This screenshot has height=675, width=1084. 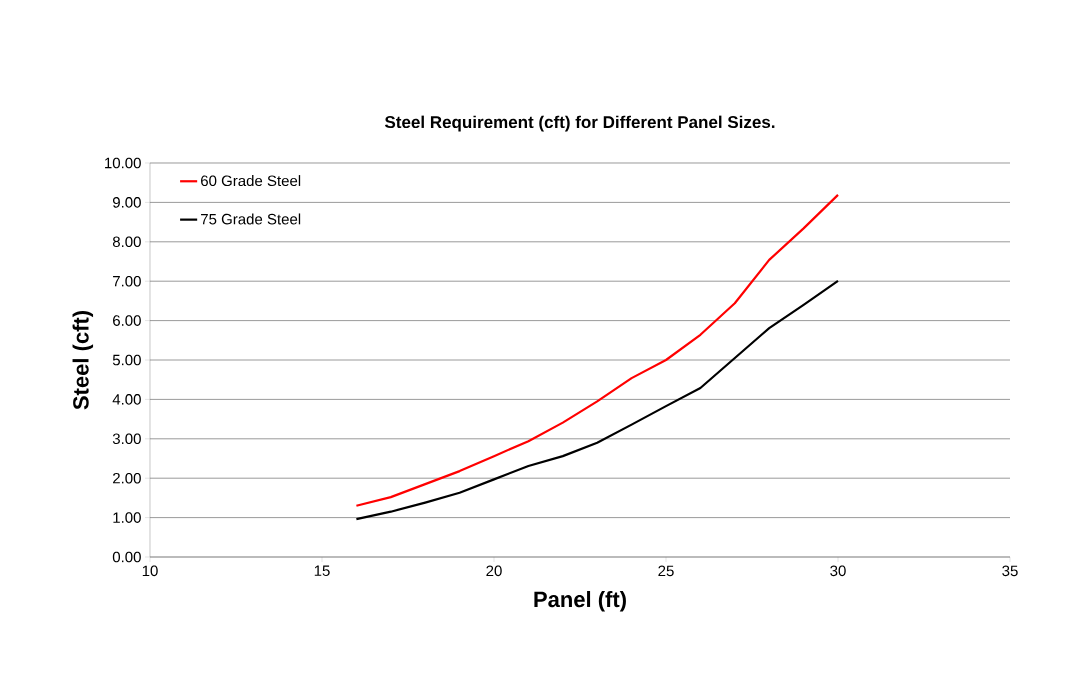 I want to click on legend-label: 60 Grade Steel, so click(x=251, y=181).